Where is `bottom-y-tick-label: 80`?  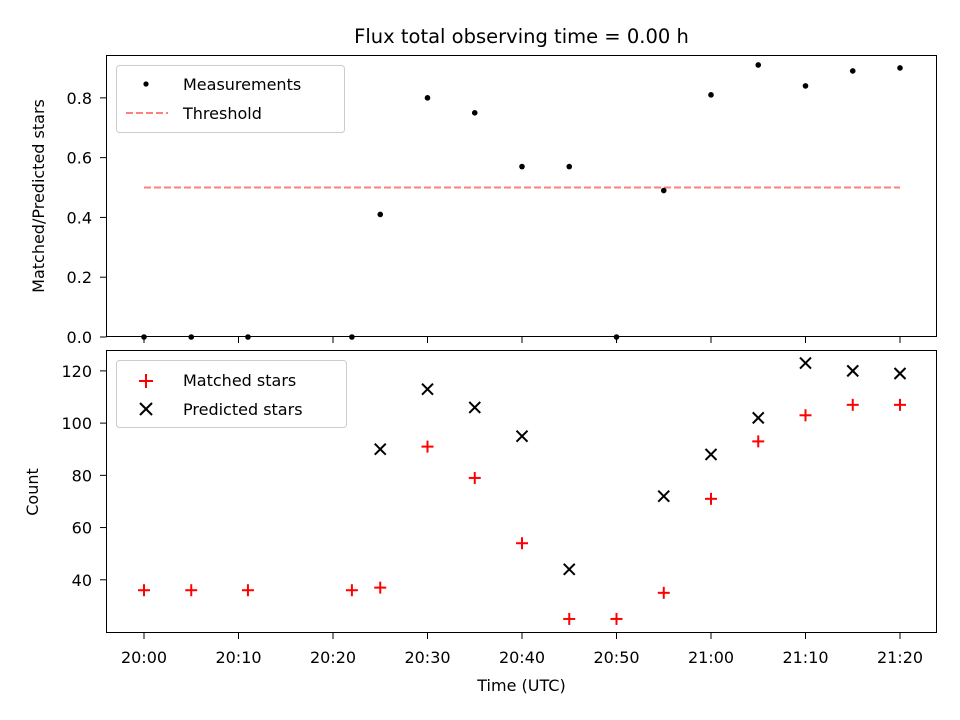 bottom-y-tick-label: 80 is located at coordinates (82, 475).